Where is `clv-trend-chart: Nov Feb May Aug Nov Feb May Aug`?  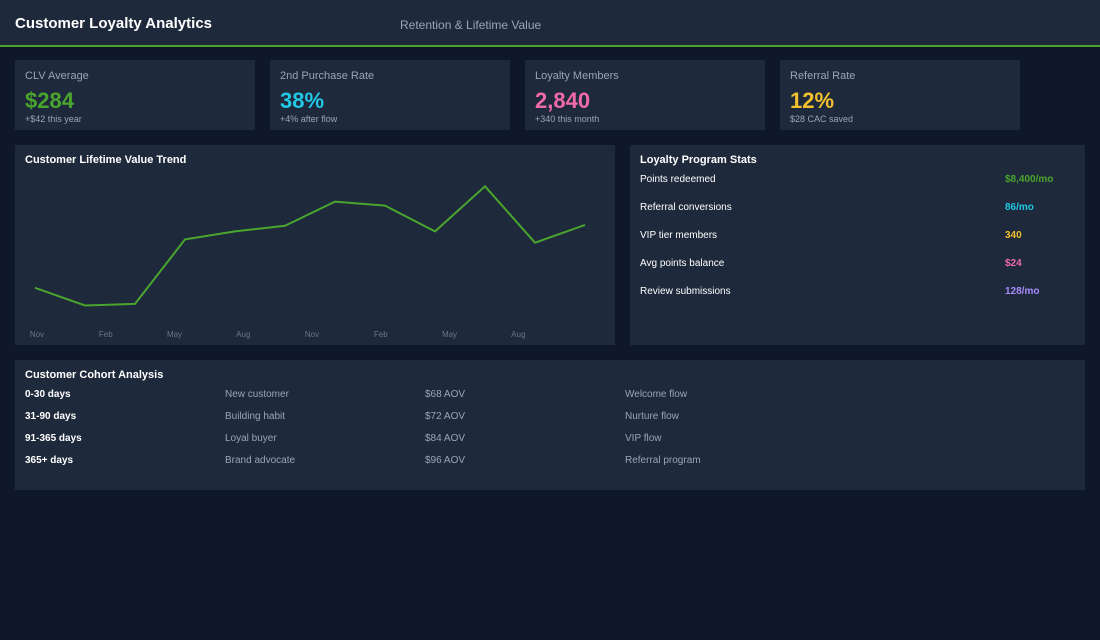
clv-trend-chart: Nov Feb May Aug Nov Feb May Aug is located at coordinates (308, 261).